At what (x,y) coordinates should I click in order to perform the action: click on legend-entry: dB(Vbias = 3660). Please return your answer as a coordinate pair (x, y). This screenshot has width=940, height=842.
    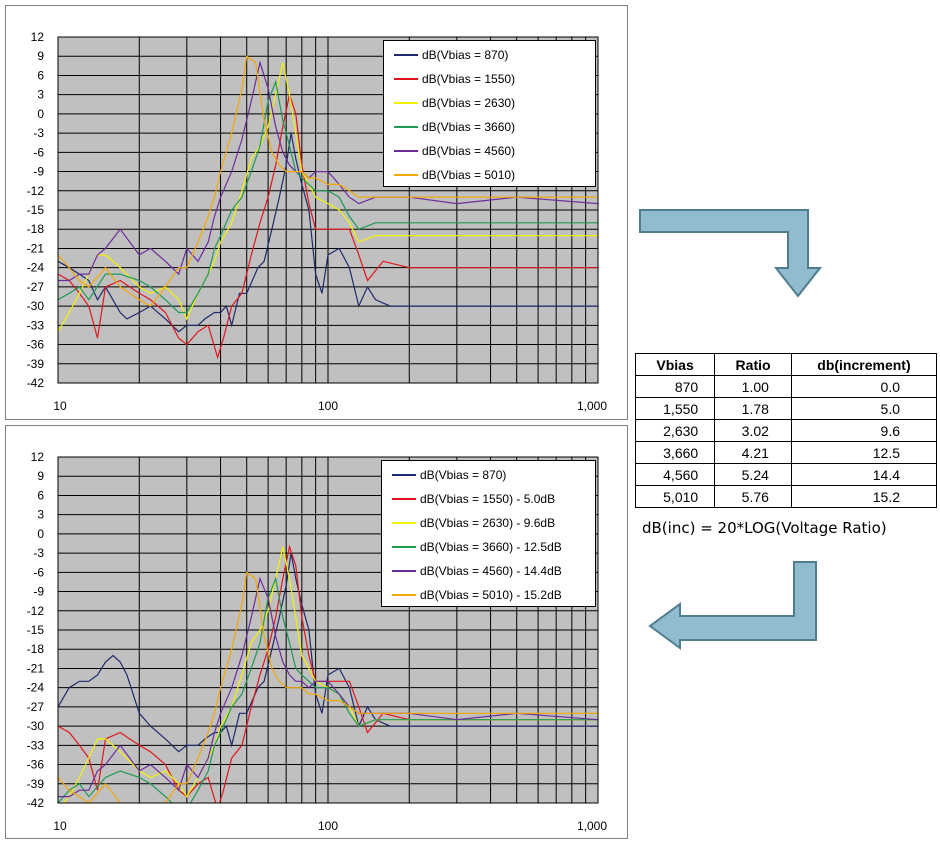
    Looking at the image, I should click on (454, 127).